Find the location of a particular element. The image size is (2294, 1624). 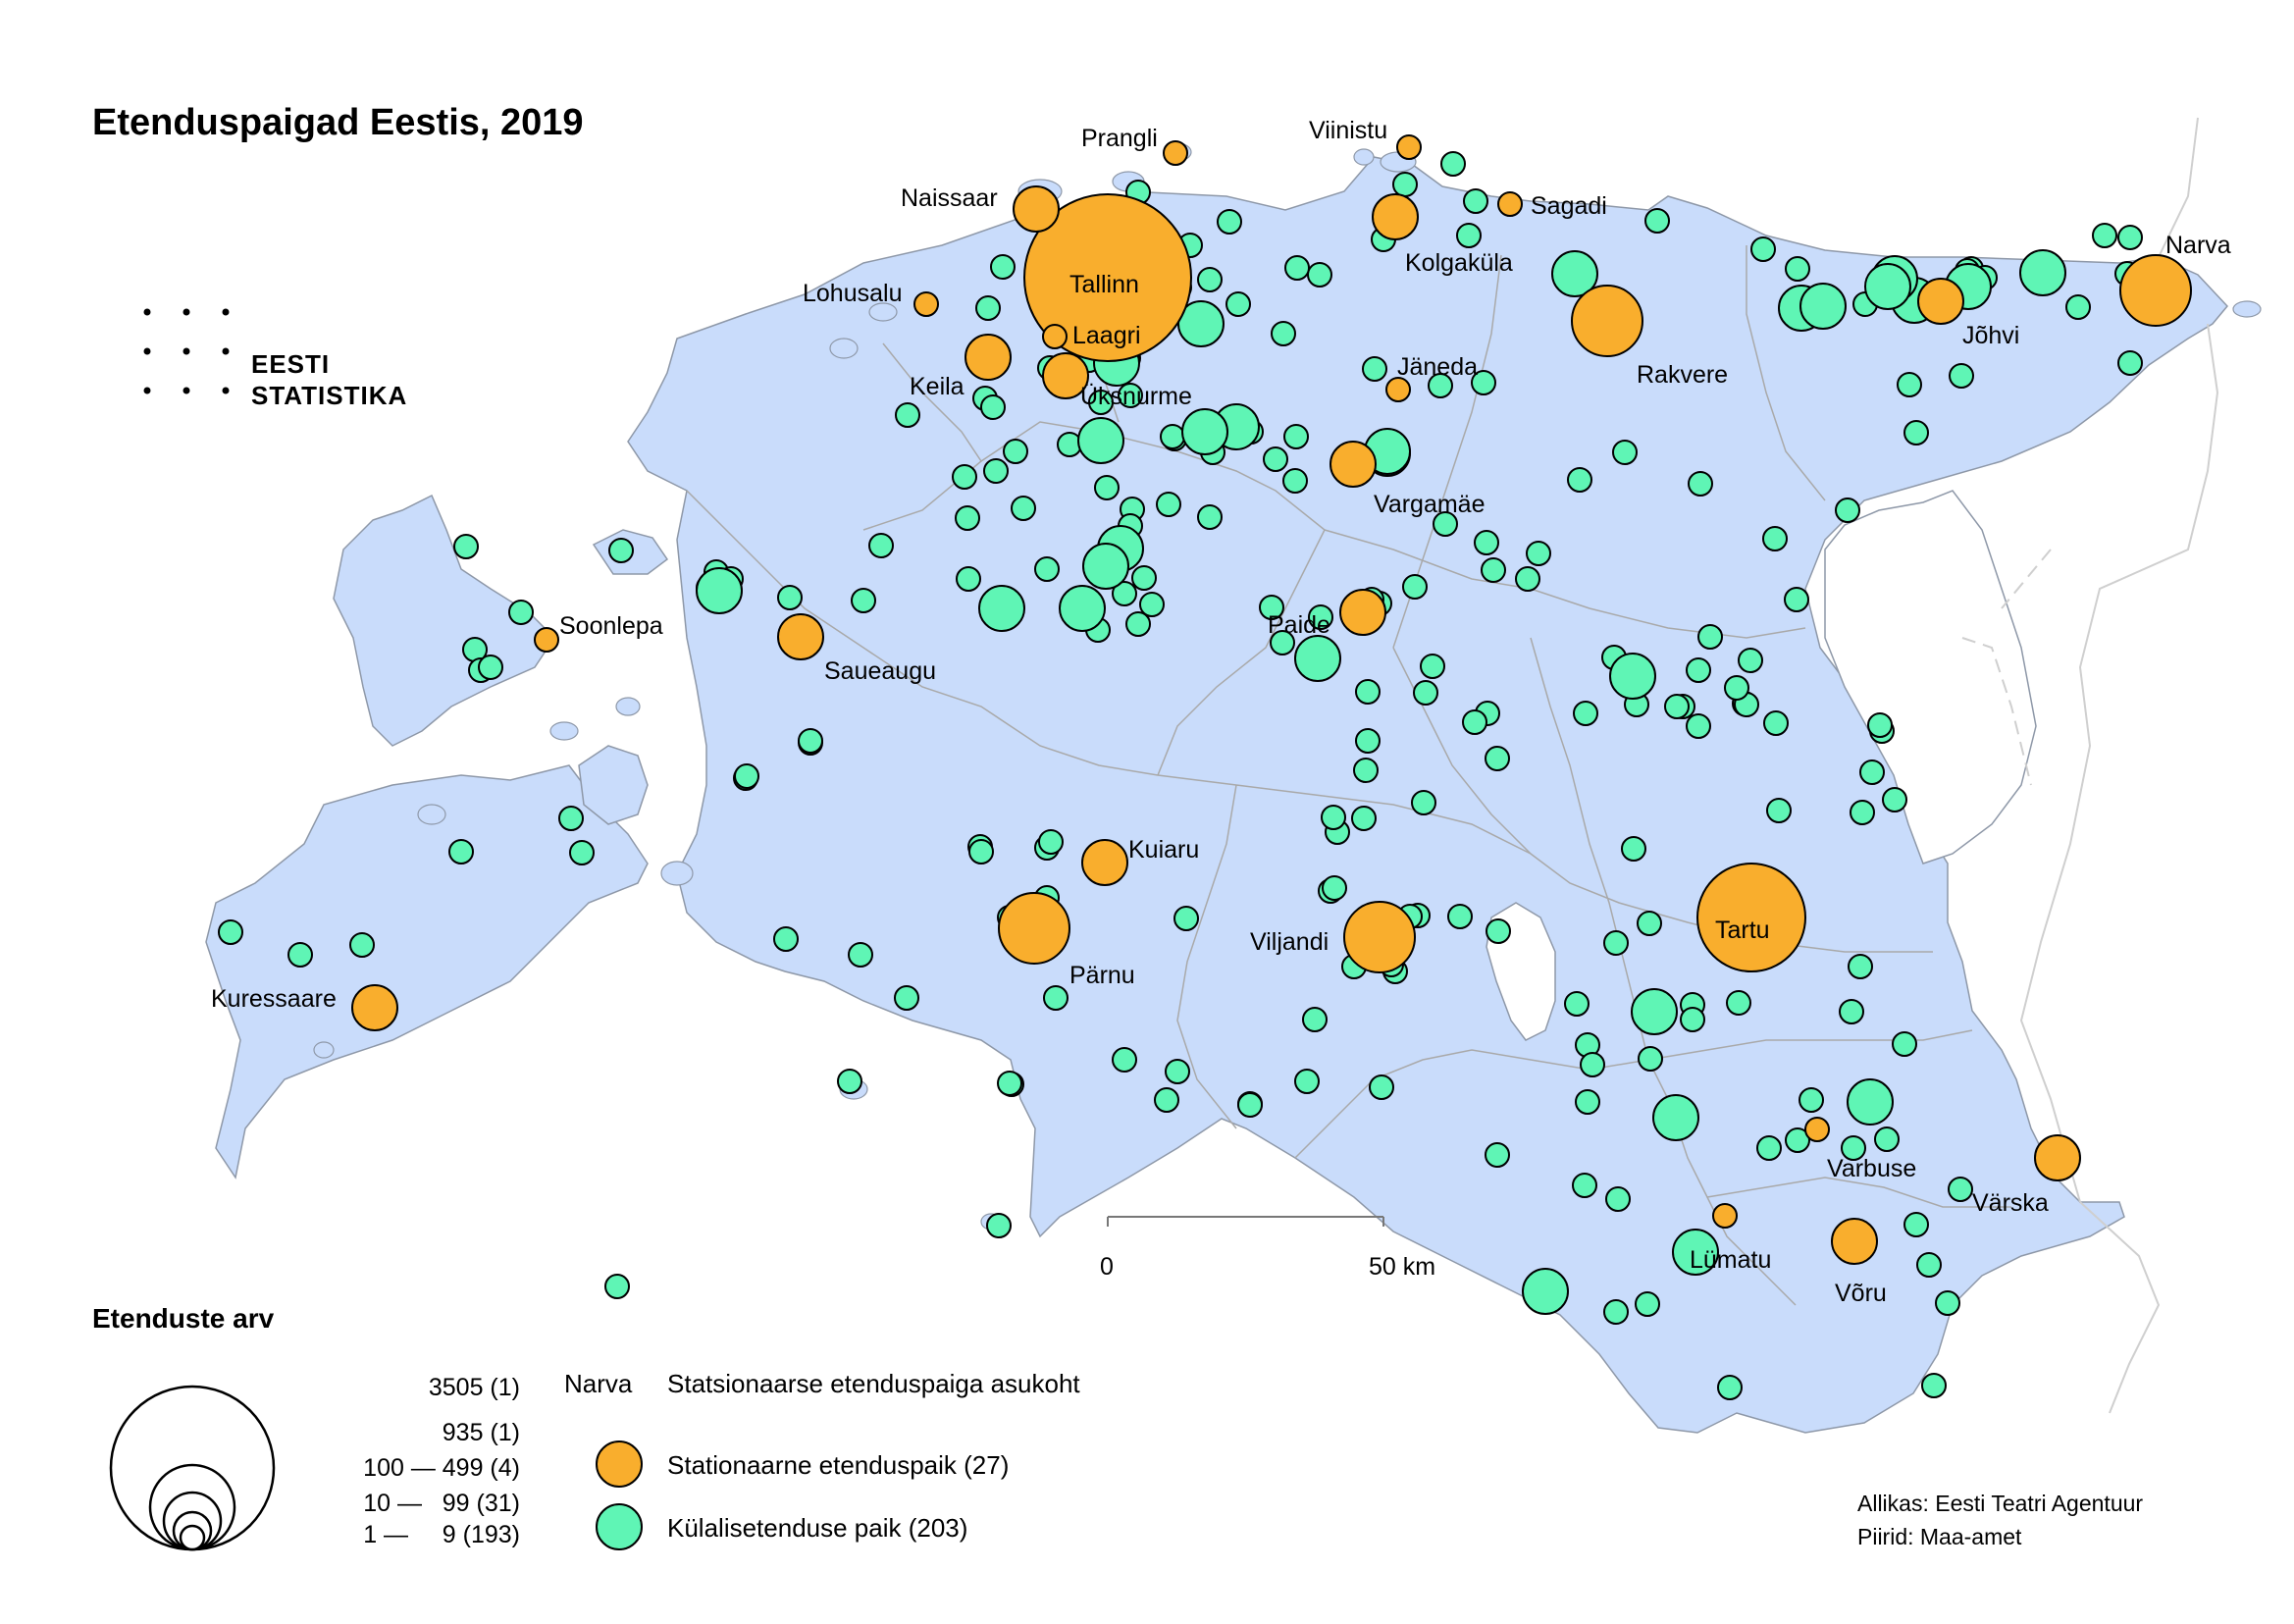

city-label: Tartu is located at coordinates (1742, 930).